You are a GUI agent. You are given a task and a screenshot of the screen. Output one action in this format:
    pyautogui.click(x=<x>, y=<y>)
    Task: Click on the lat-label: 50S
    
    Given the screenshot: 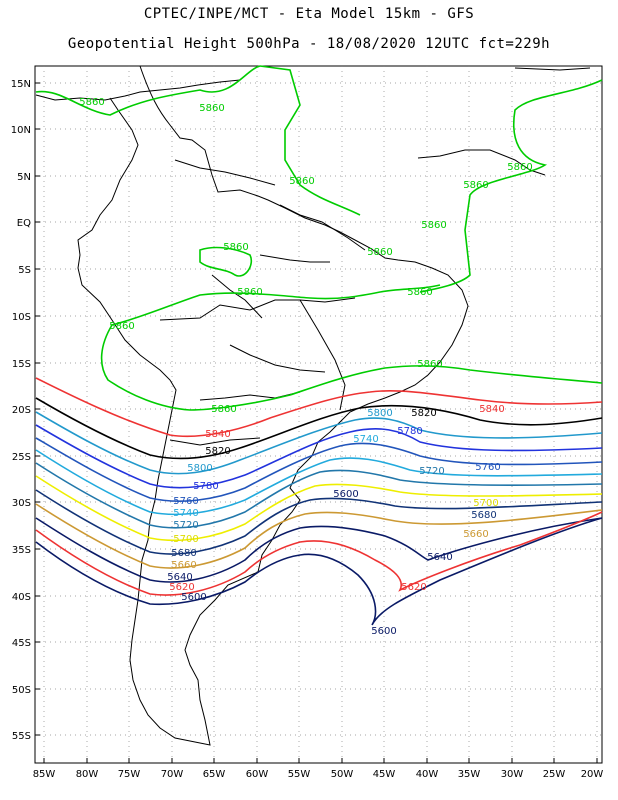 What is the action you would take?
    pyautogui.click(x=21, y=690)
    